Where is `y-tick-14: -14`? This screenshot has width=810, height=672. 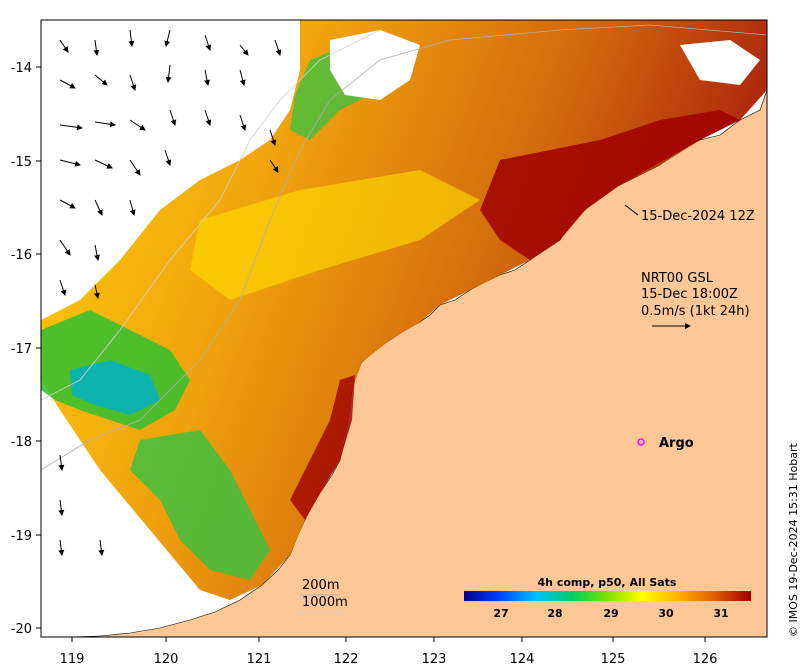 y-tick-14: -14 is located at coordinates (21, 68).